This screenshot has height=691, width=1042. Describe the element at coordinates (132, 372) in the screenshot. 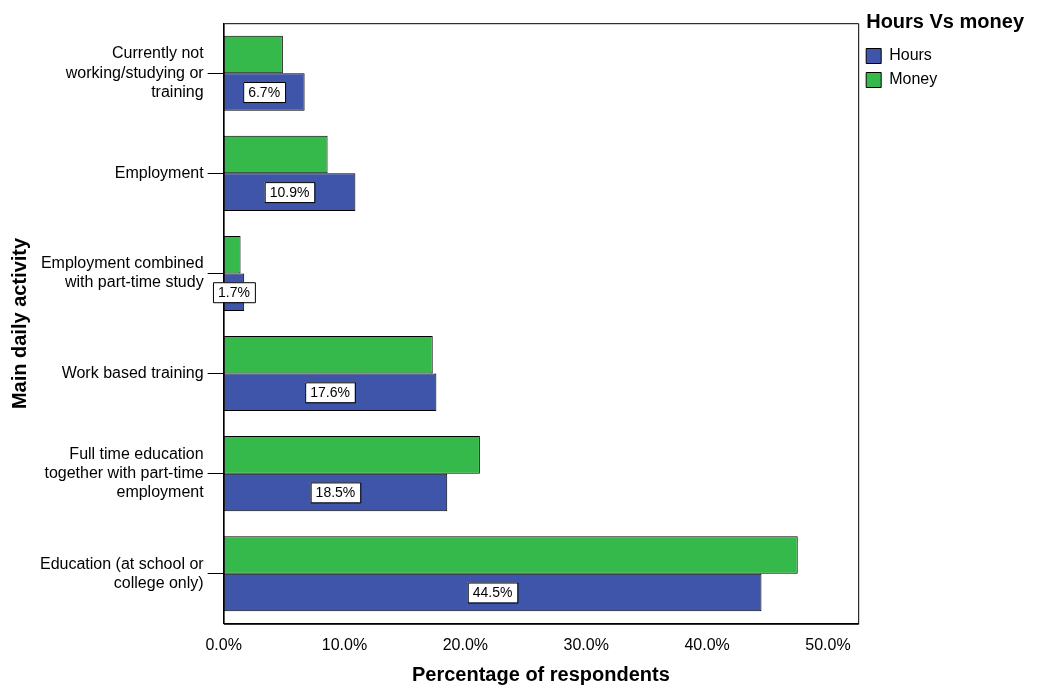

I see `y-tick-label: Work based training` at that location.